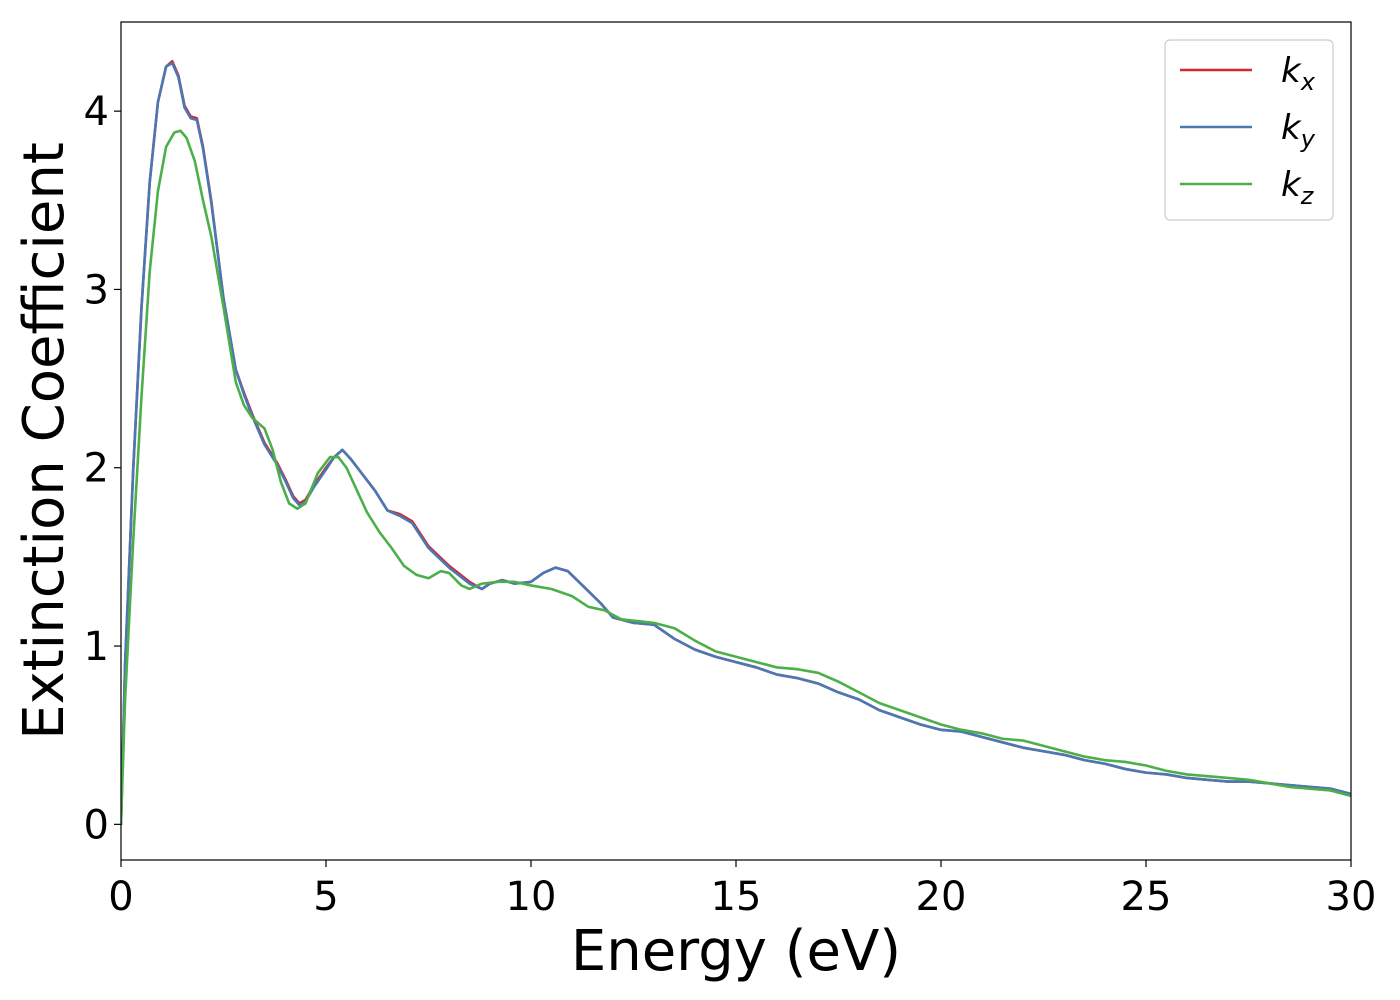 The height and width of the screenshot is (1000, 1400). I want to click on x-tick-label: 15, so click(736, 897).